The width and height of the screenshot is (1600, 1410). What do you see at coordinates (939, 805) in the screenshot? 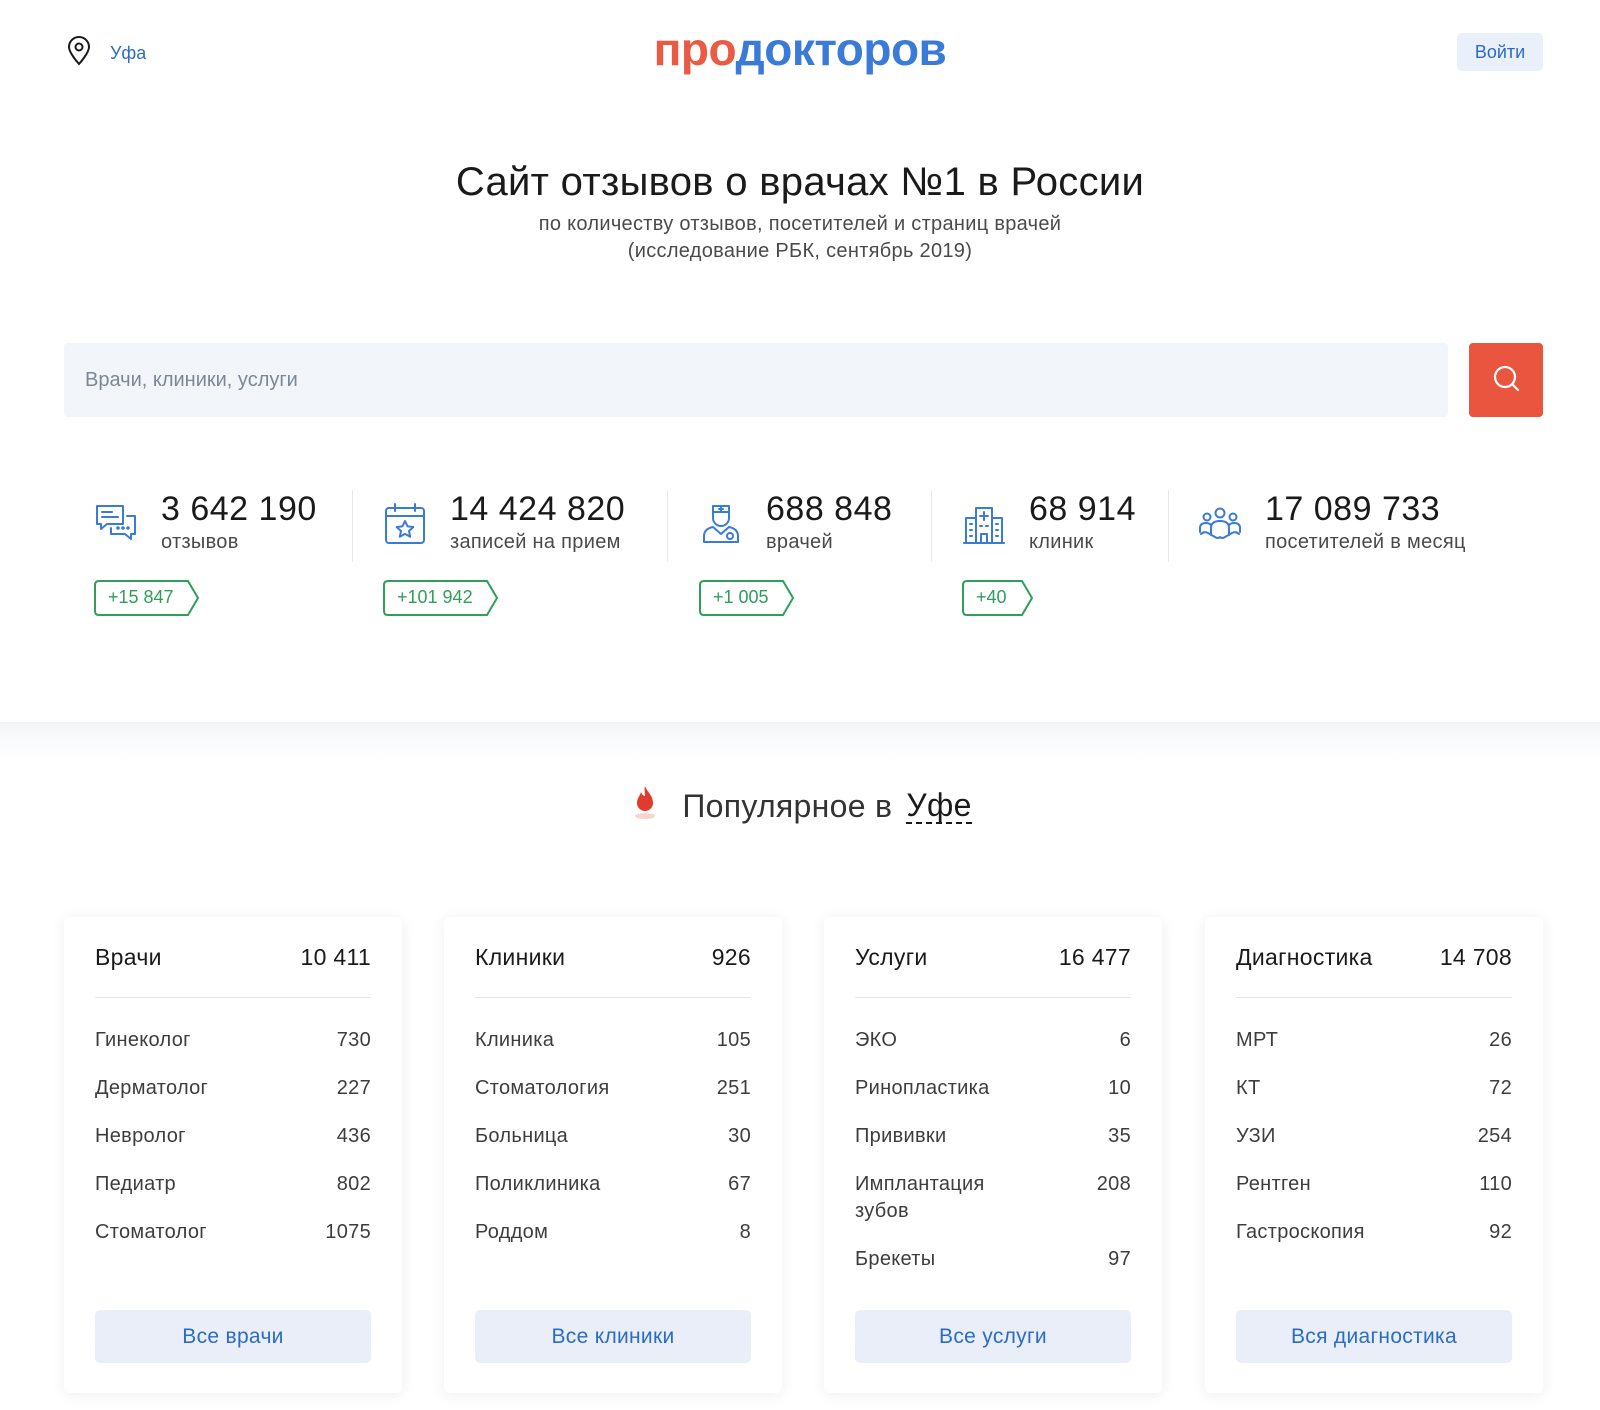
I see `popular-city-link: Уфе` at bounding box center [939, 805].